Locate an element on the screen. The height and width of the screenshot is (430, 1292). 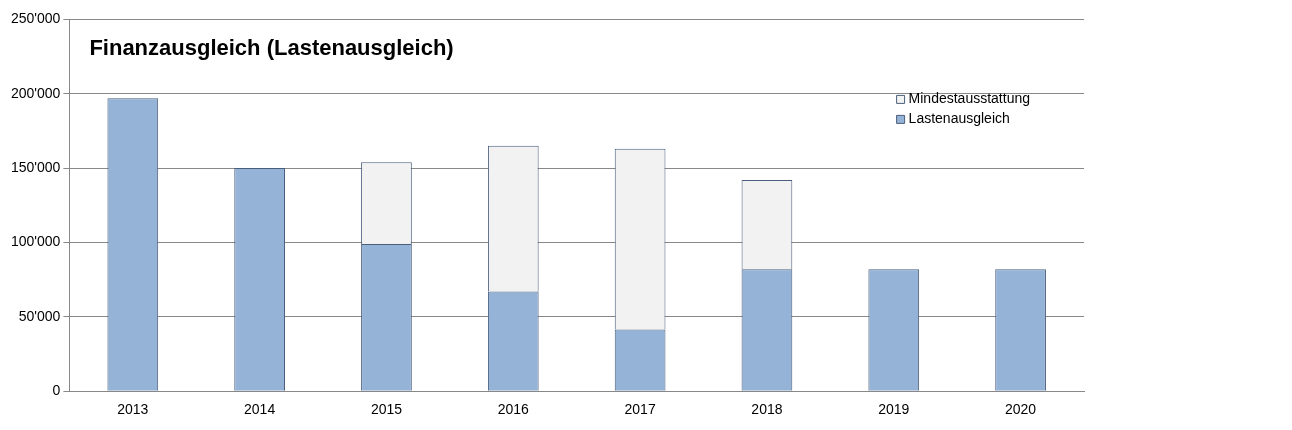
text: Finanzausgleich (Lastenausgleich) is located at coordinates (271, 48).